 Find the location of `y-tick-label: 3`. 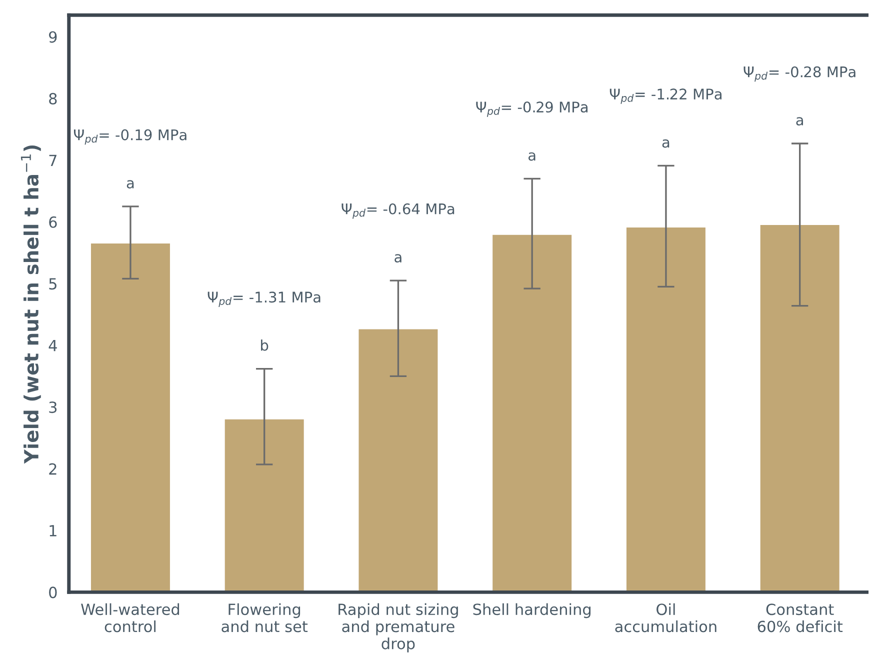

y-tick-label: 3 is located at coordinates (53, 408).